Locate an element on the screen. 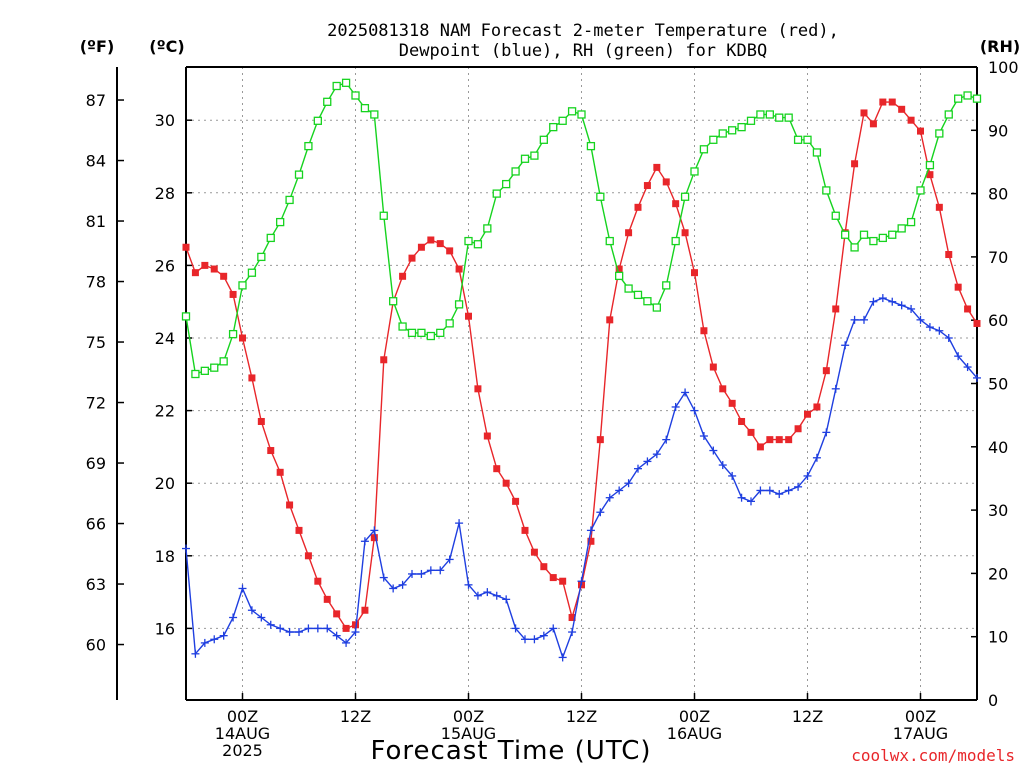 The image size is (1024, 768). celsius-tick-label: 24 is located at coordinates (165, 338).